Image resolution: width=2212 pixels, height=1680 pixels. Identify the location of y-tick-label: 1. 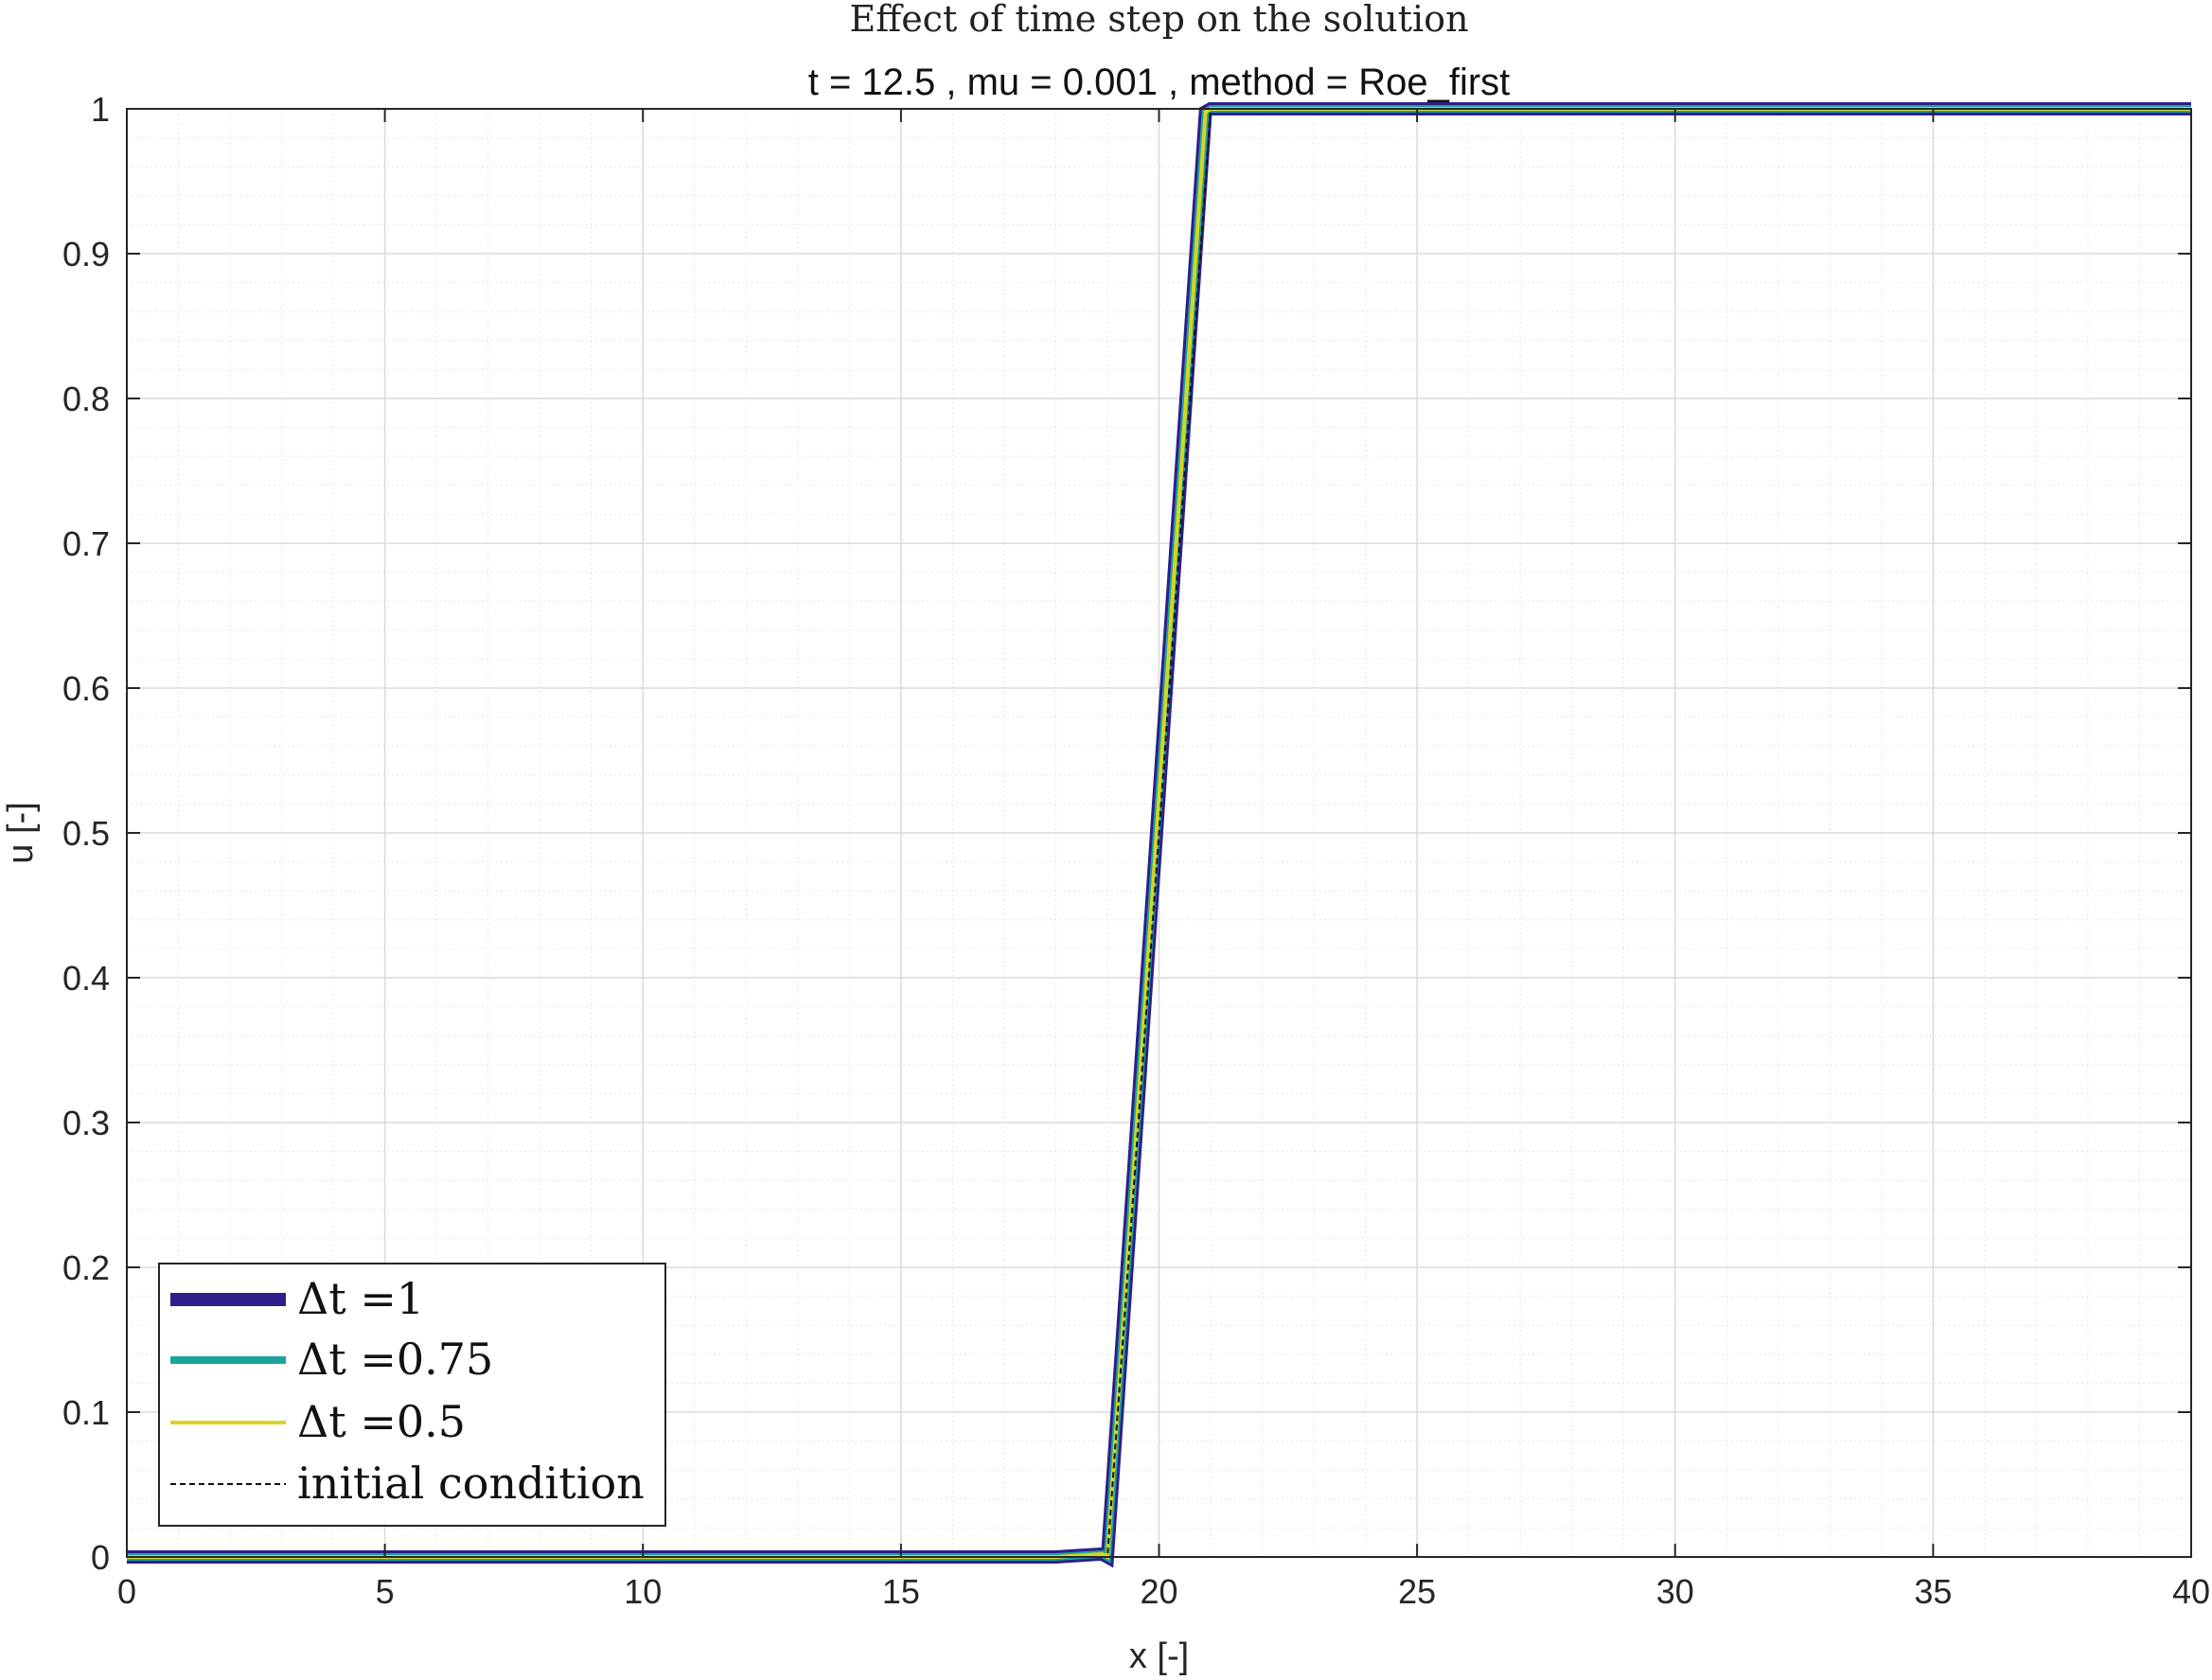
(100, 109).